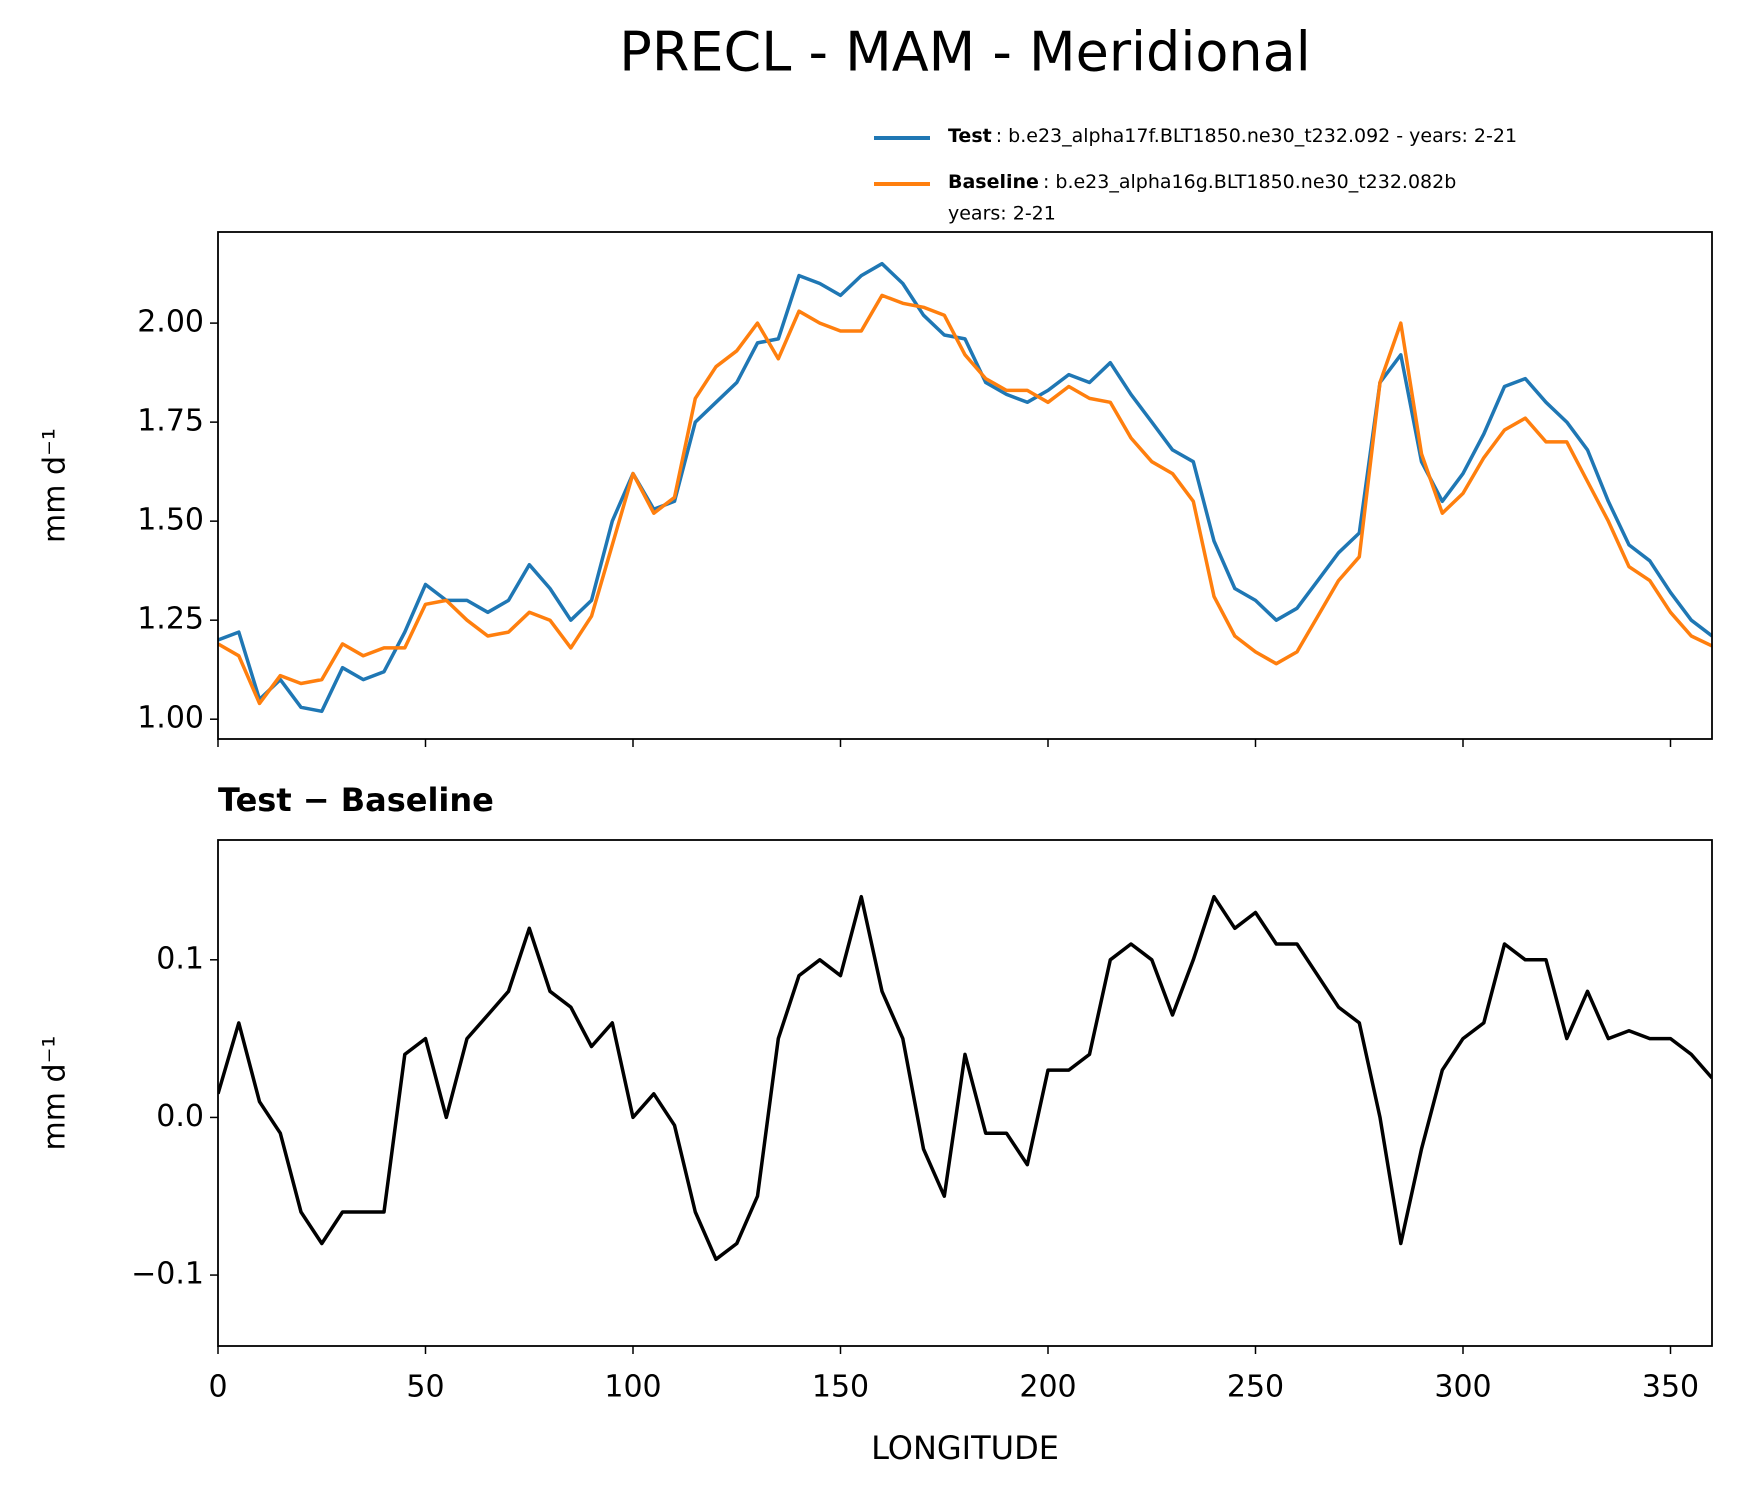 The width and height of the screenshot is (1738, 1496). I want to click on figure-title: PRECL - MAM - Meridional, so click(964, 52).